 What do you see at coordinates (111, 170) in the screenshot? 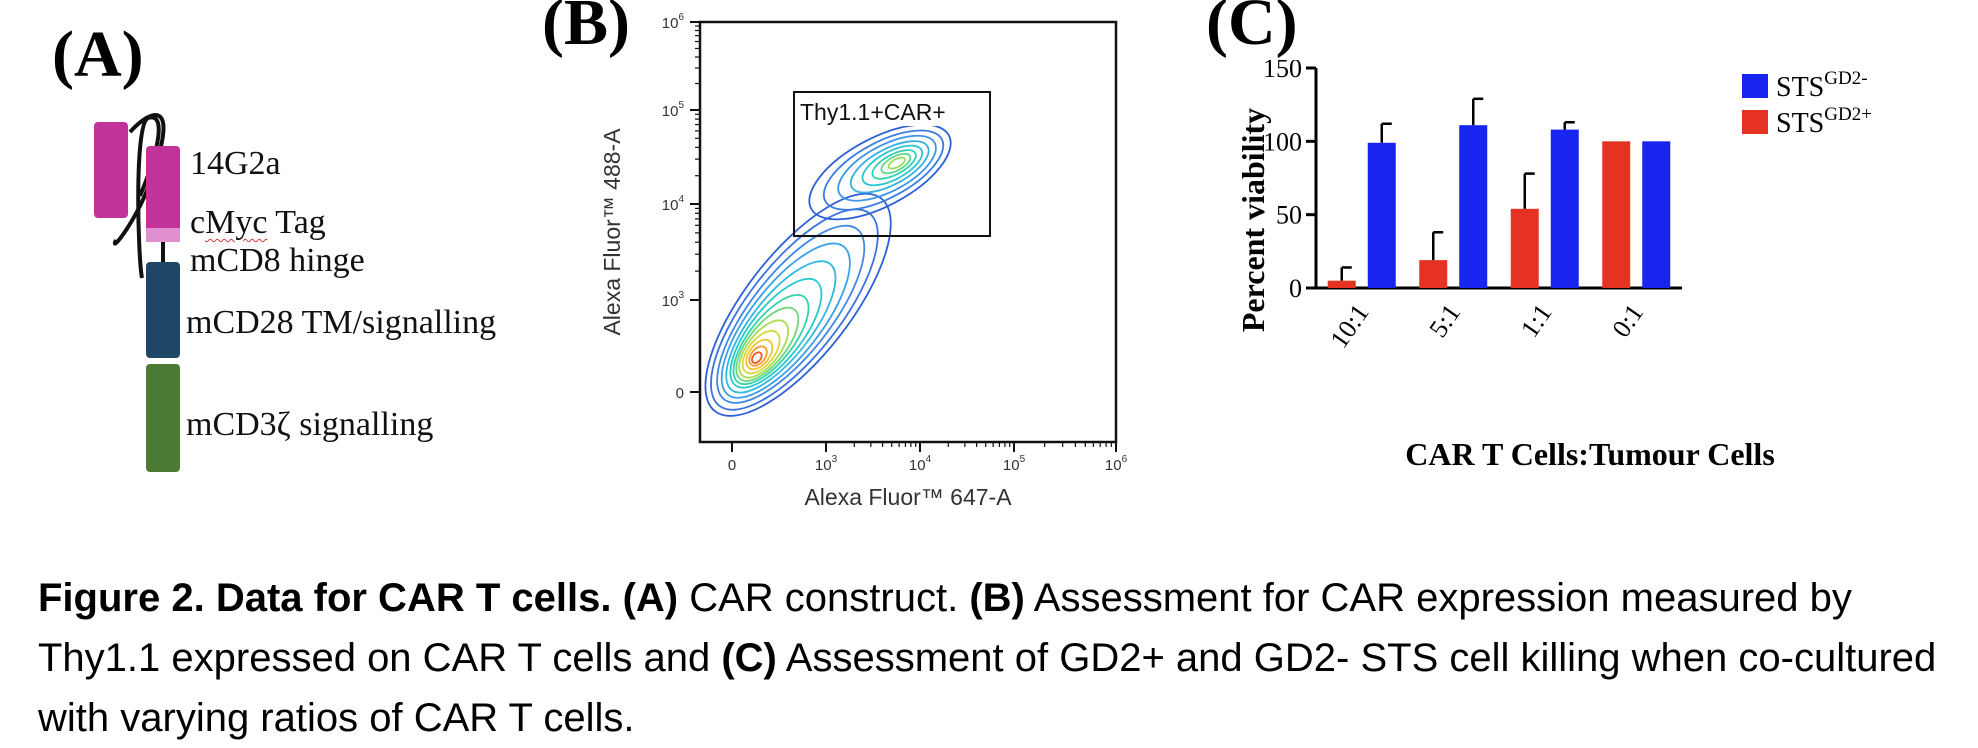
I see `scfv-vh-block` at bounding box center [111, 170].